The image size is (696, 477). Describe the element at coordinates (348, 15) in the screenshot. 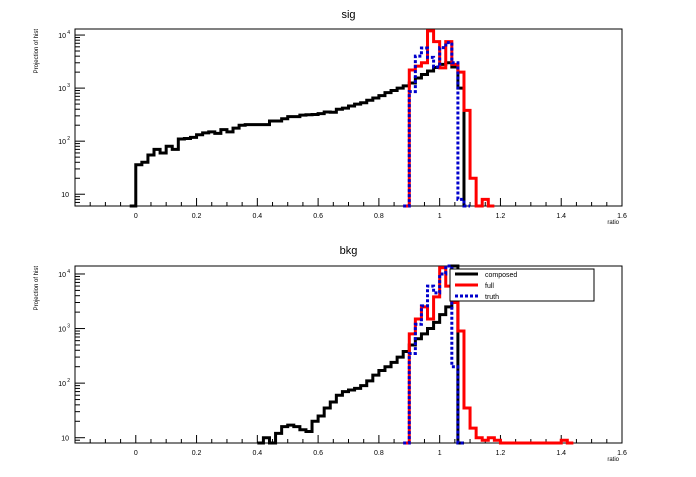

I see `chart-title: sig` at that location.